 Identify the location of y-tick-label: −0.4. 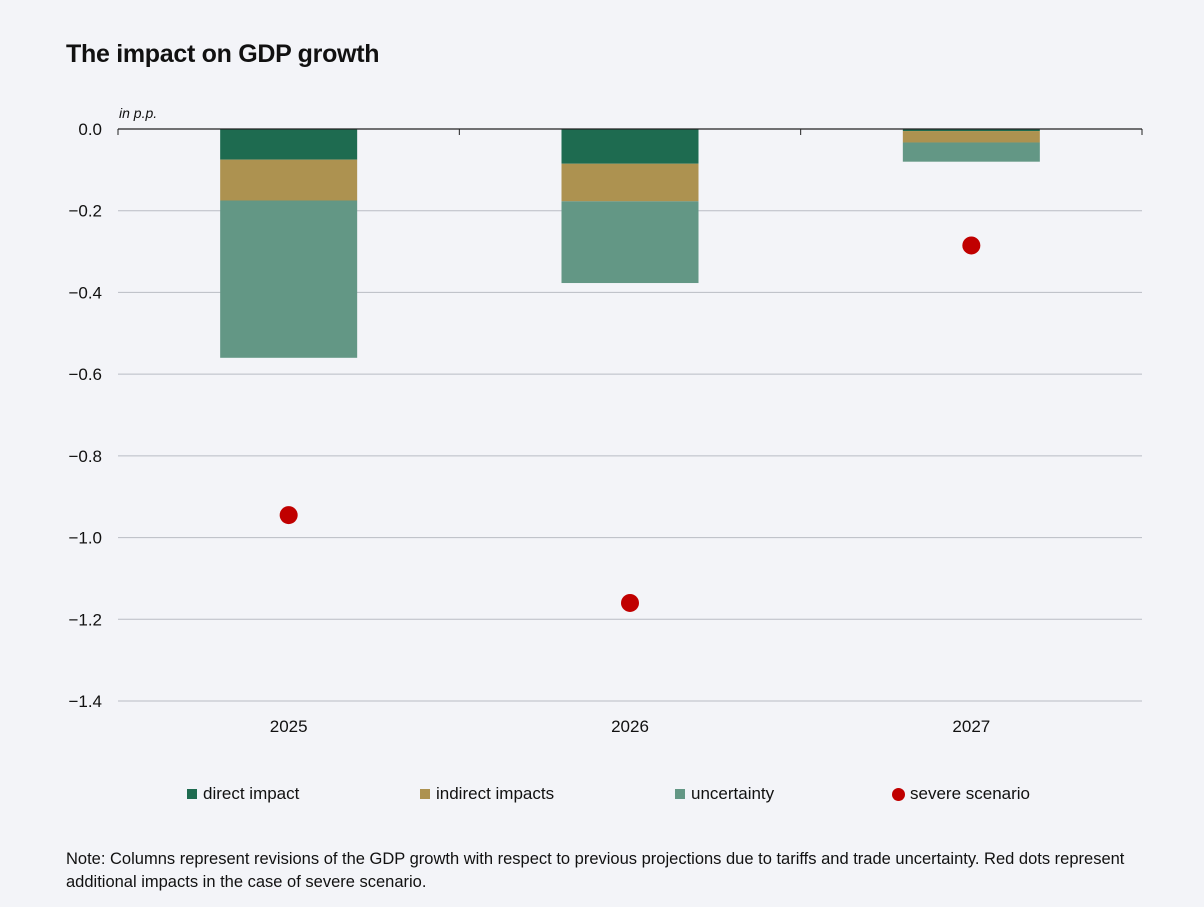
(85, 292).